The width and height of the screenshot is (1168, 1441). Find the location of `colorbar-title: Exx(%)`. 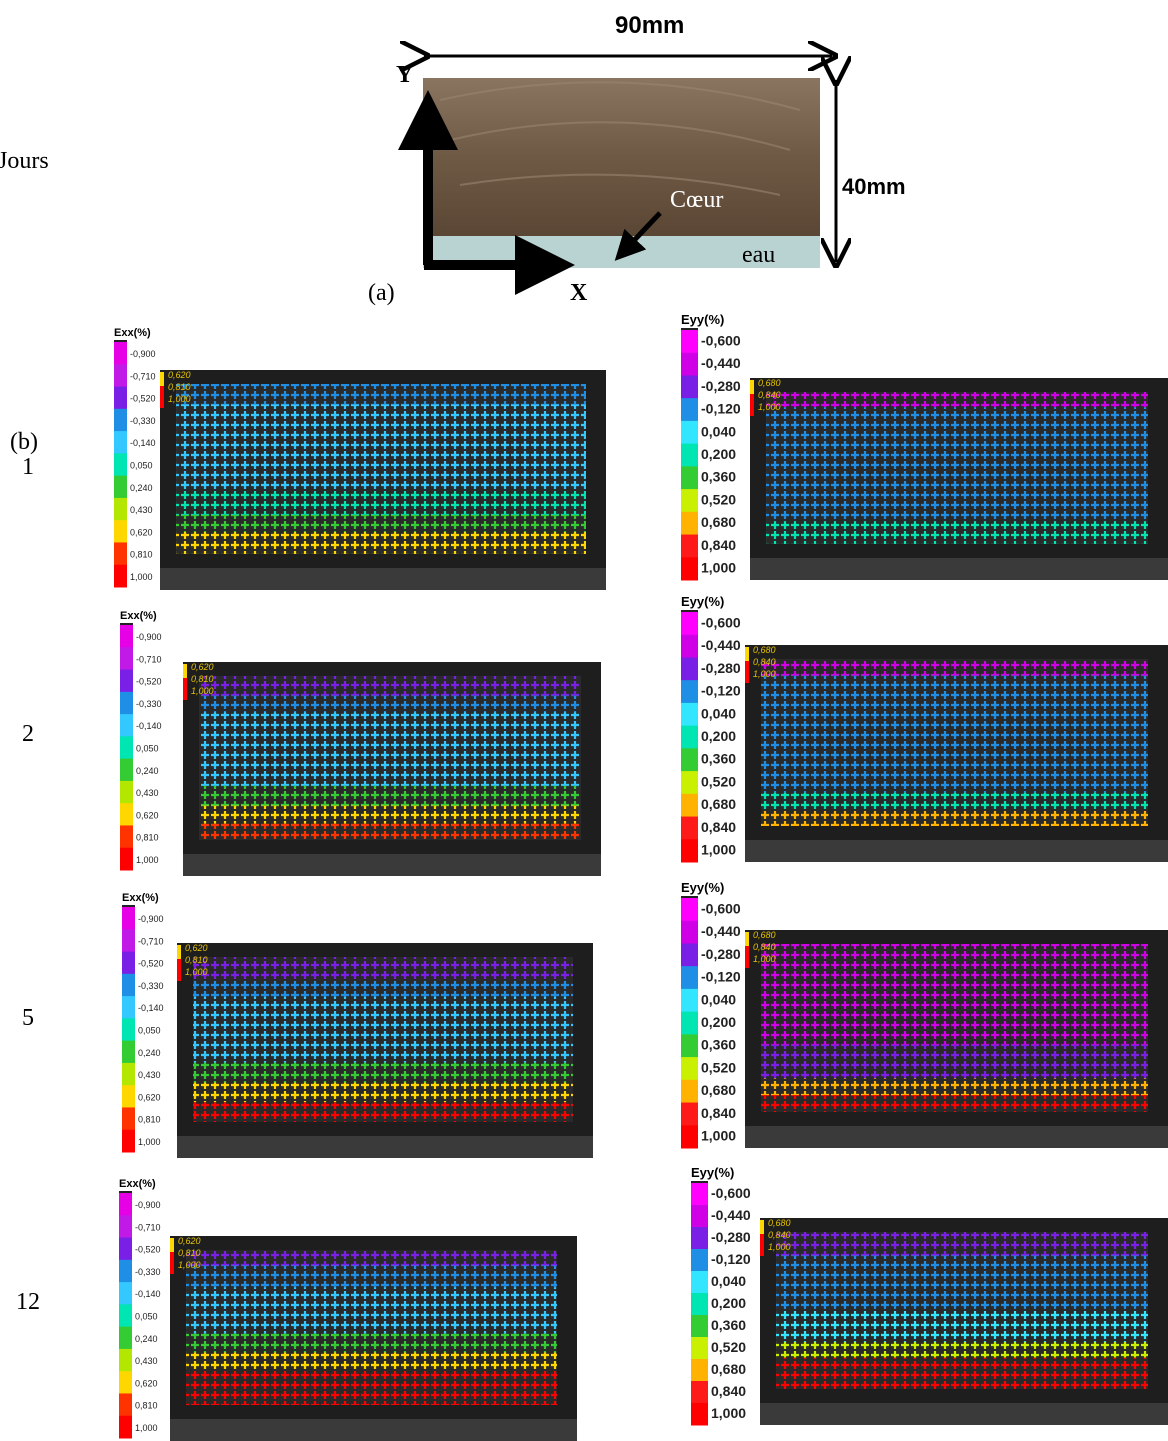

colorbar-title: Exx(%) is located at coordinates (132, 333).